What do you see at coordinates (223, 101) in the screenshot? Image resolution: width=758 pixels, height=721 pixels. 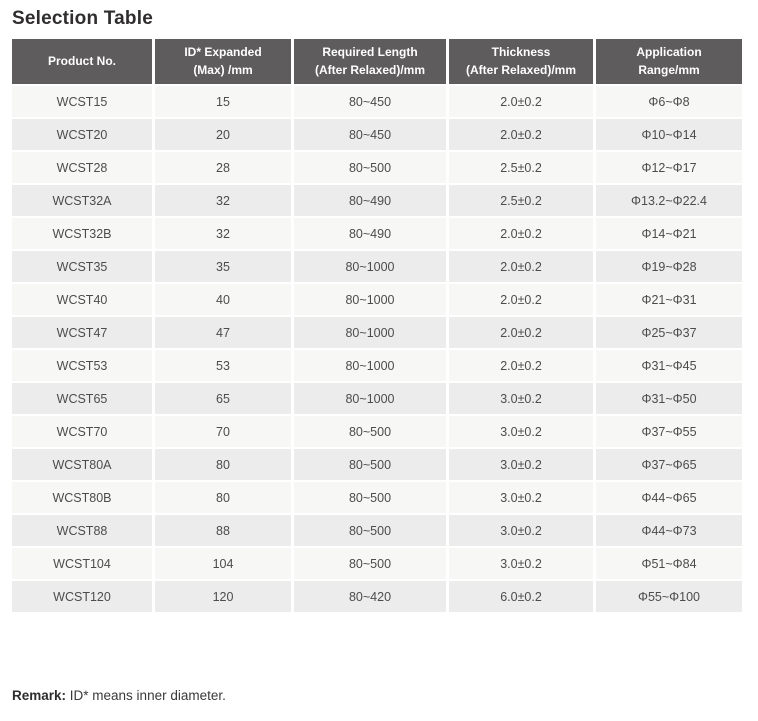 I see `table-cell: 15` at bounding box center [223, 101].